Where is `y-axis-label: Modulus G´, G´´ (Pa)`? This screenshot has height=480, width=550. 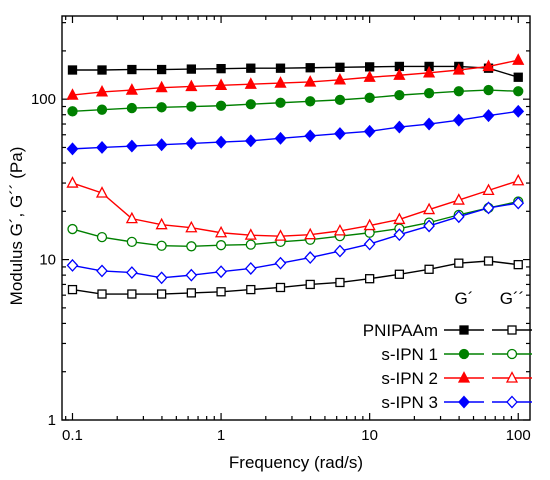 y-axis-label: Modulus G´, G´´ (Pa) is located at coordinates (16, 226).